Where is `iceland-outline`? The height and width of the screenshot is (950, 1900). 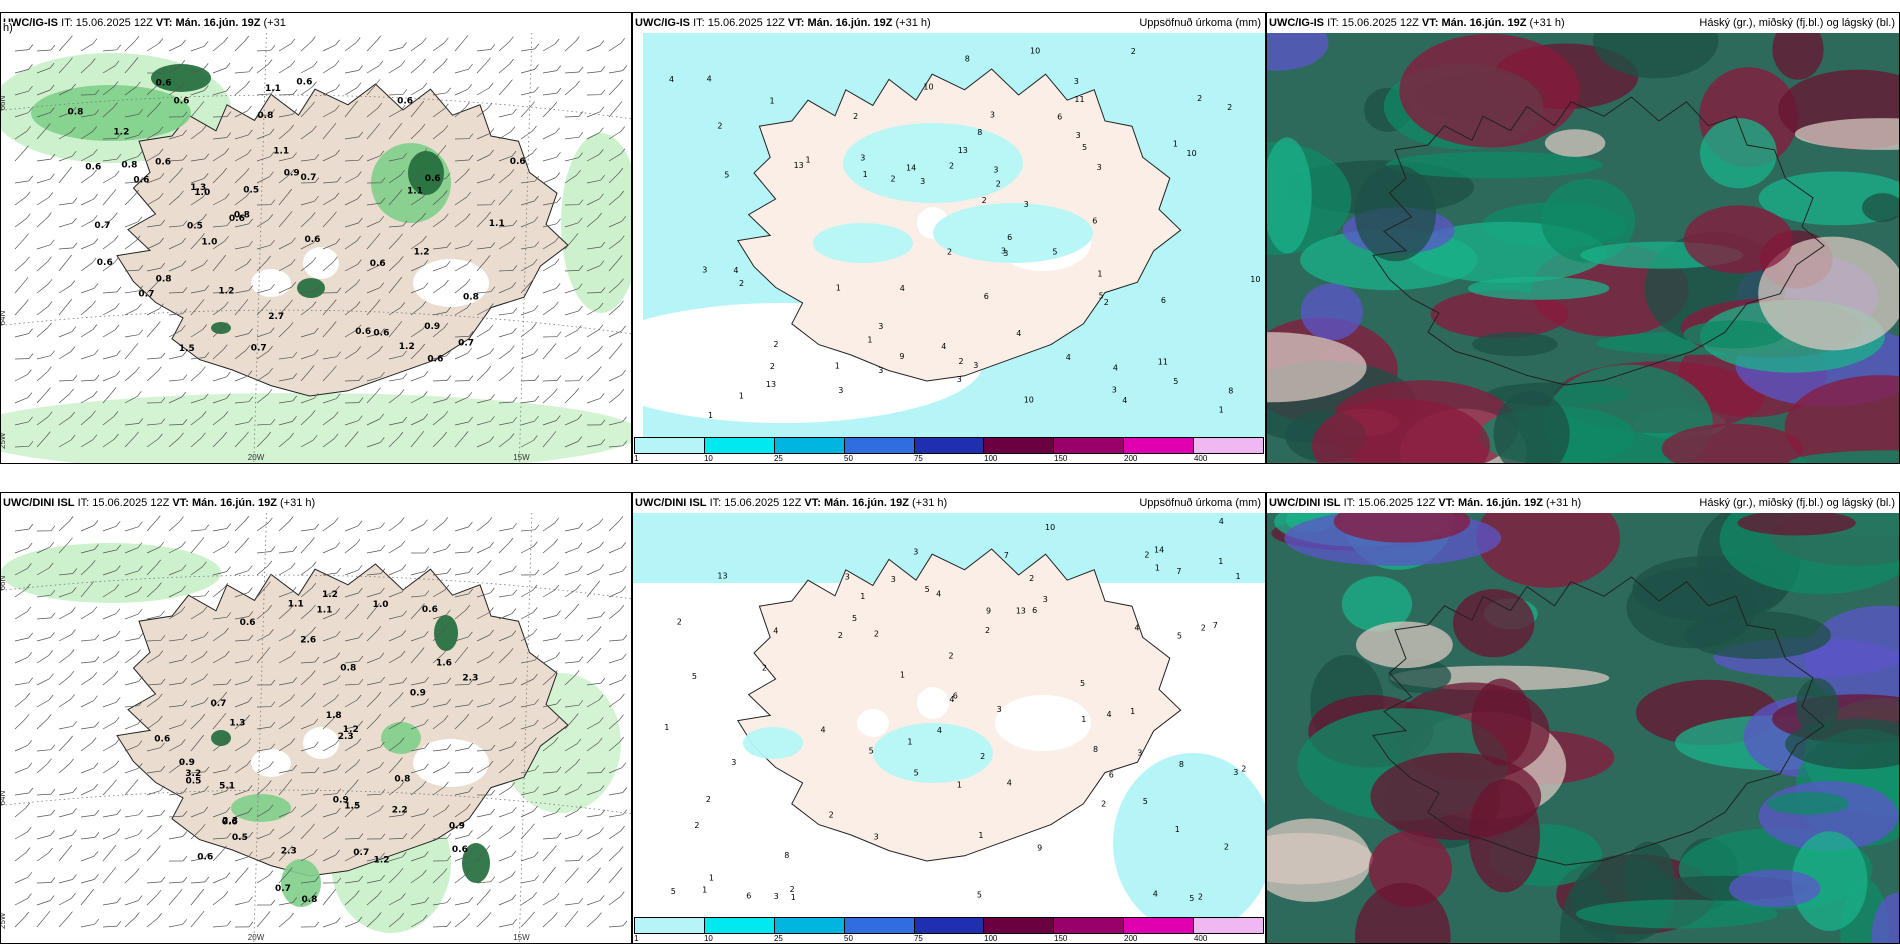 iceland-outline is located at coordinates (1598, 241).